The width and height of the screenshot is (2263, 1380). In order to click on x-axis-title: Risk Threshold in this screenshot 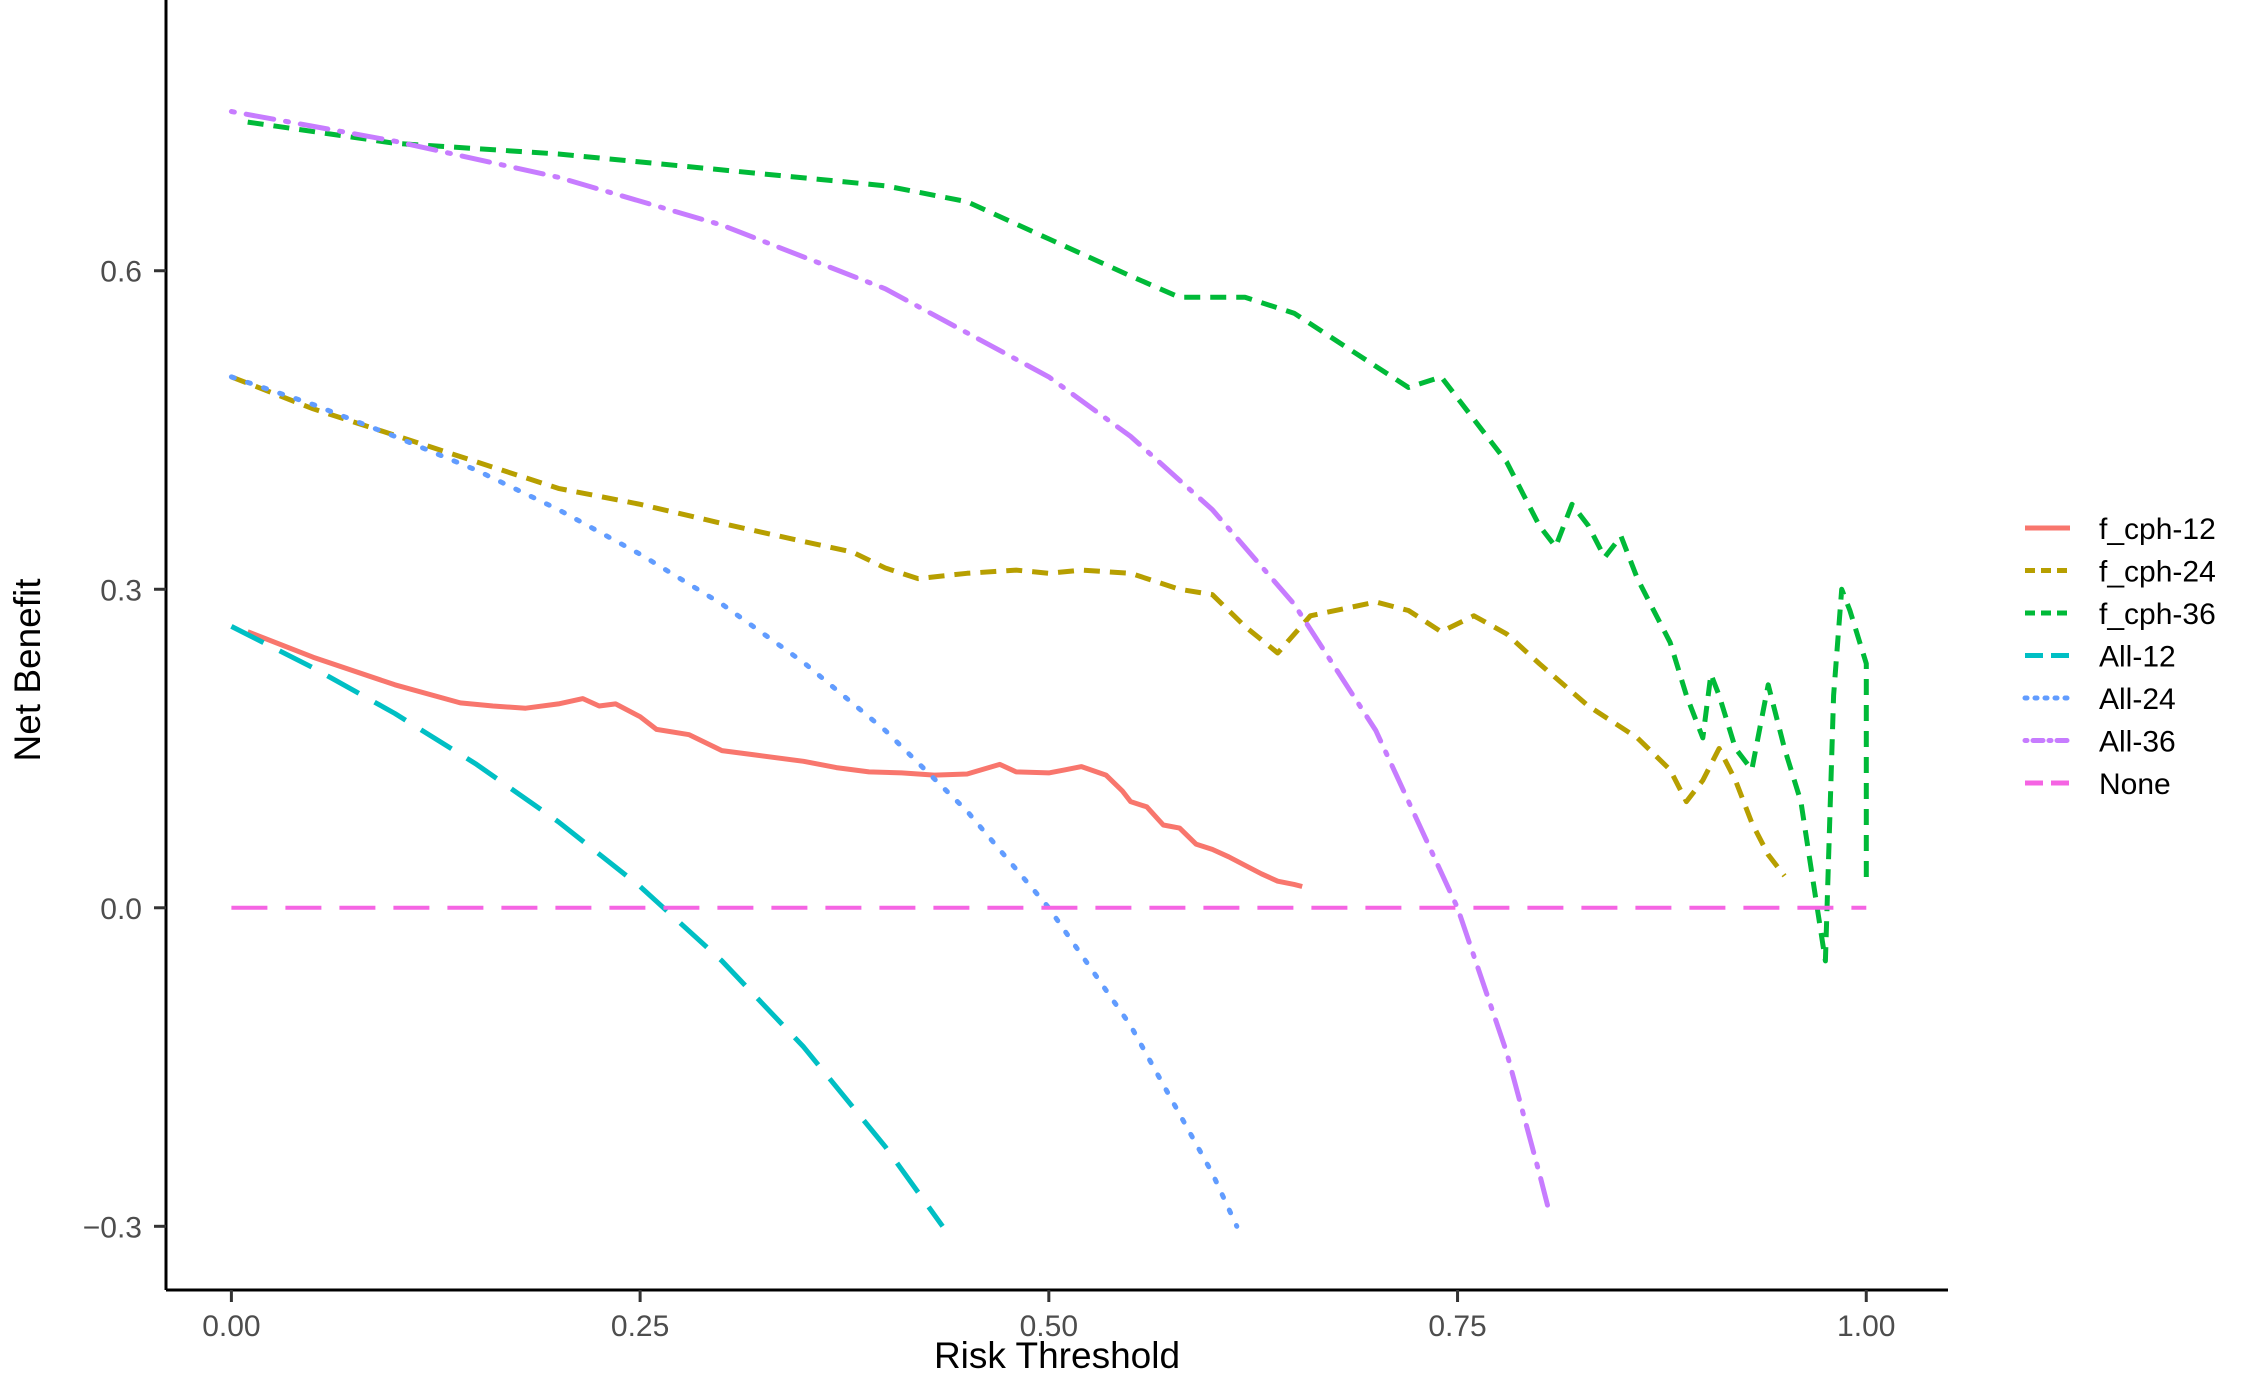, I will do `click(1057, 1355)`.